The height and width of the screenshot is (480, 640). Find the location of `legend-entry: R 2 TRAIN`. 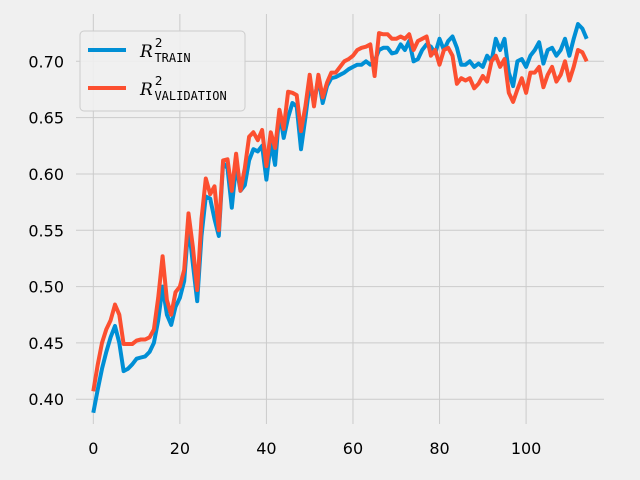

legend-entry: R 2 TRAIN is located at coordinates (165, 50).